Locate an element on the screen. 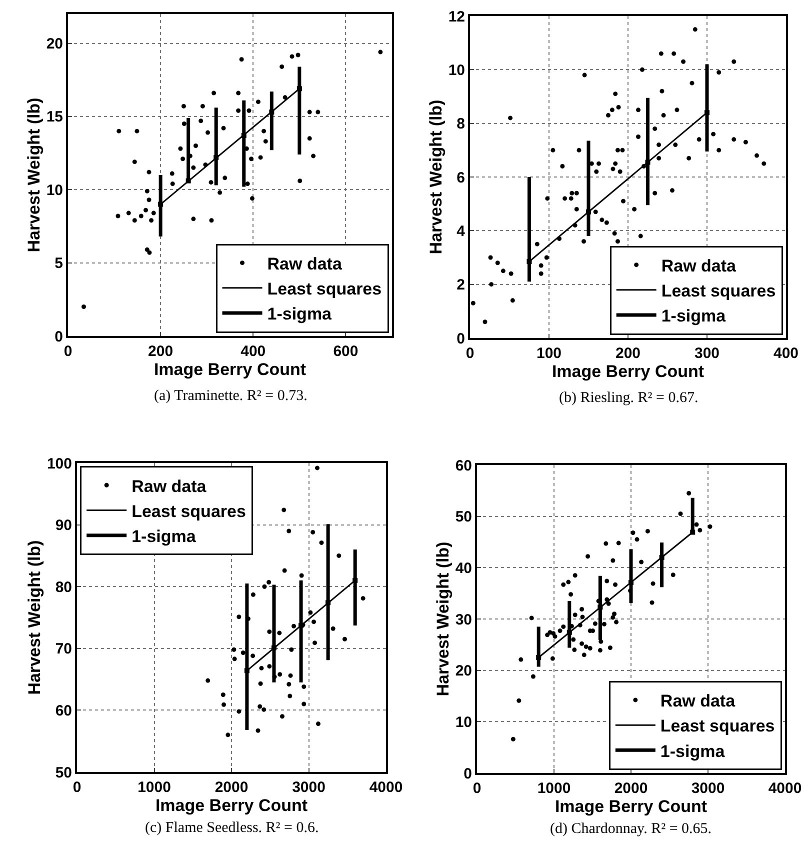 The image size is (806, 854). x-tick-label: 600 is located at coordinates (345, 351).